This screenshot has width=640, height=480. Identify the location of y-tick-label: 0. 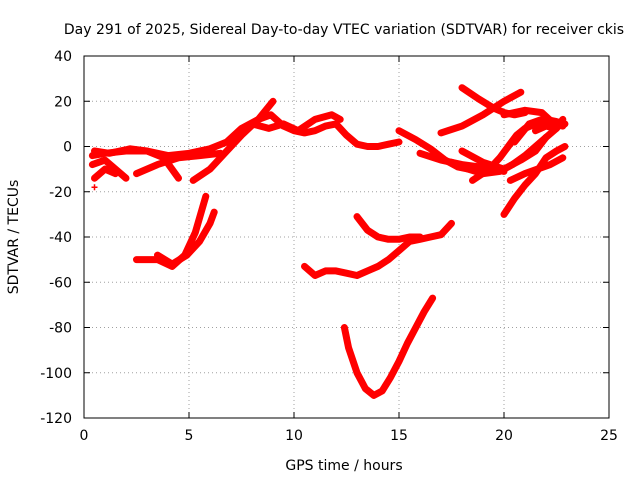
(67, 148).